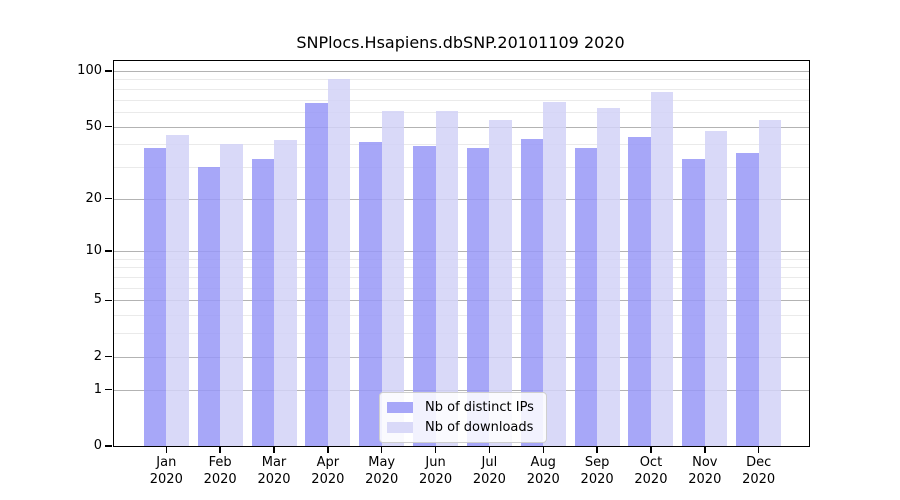  Describe the element at coordinates (543, 462) in the screenshot. I see `x-tick-month: Aug` at that location.